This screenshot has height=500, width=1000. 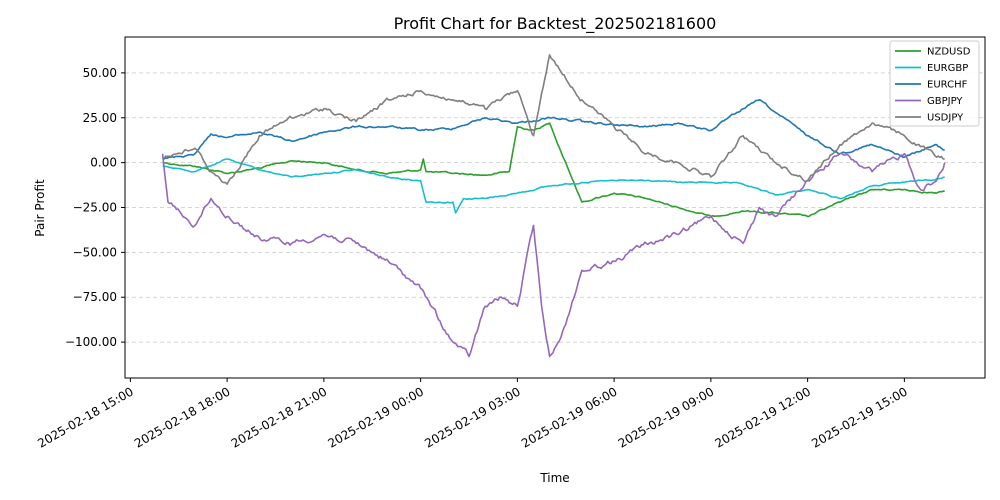 I want to click on series-line-eurgbp, so click(x=553, y=186).